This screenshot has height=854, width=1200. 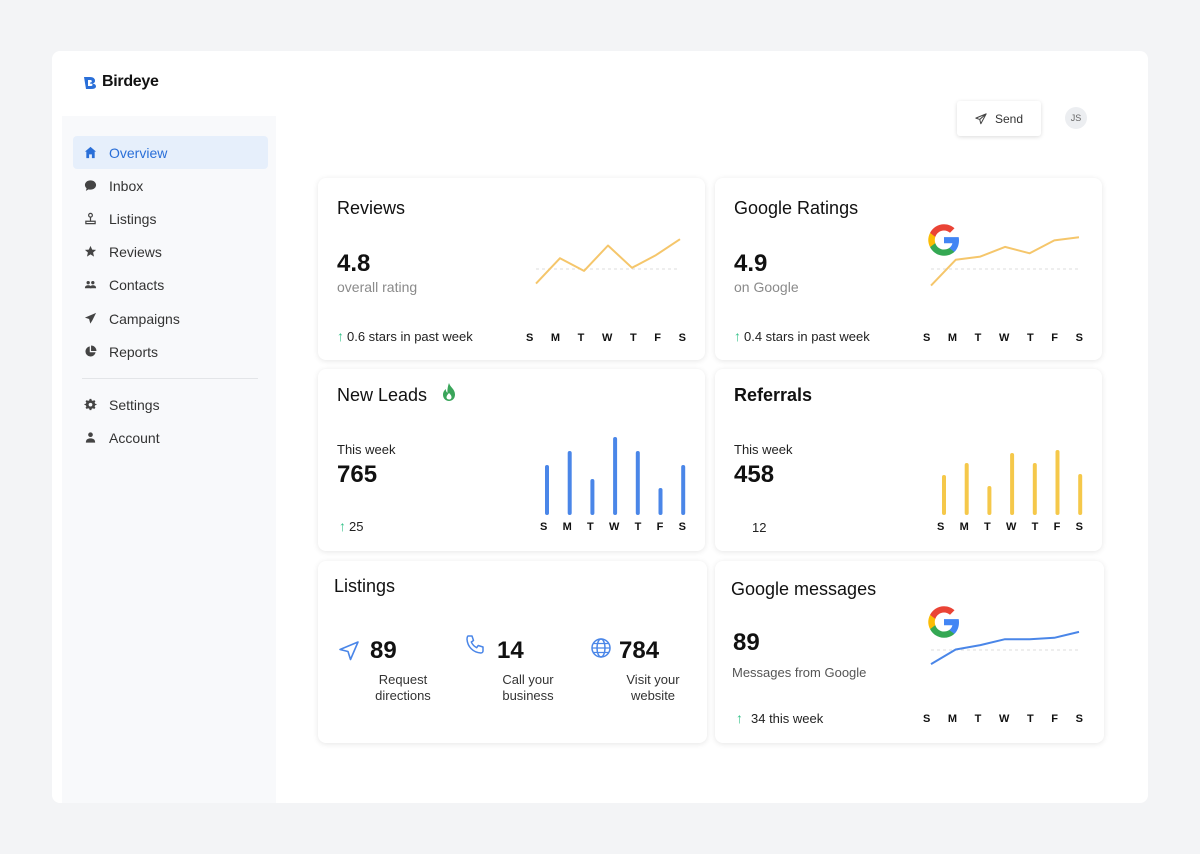 I want to click on card-title: Referrals, so click(x=773, y=395).